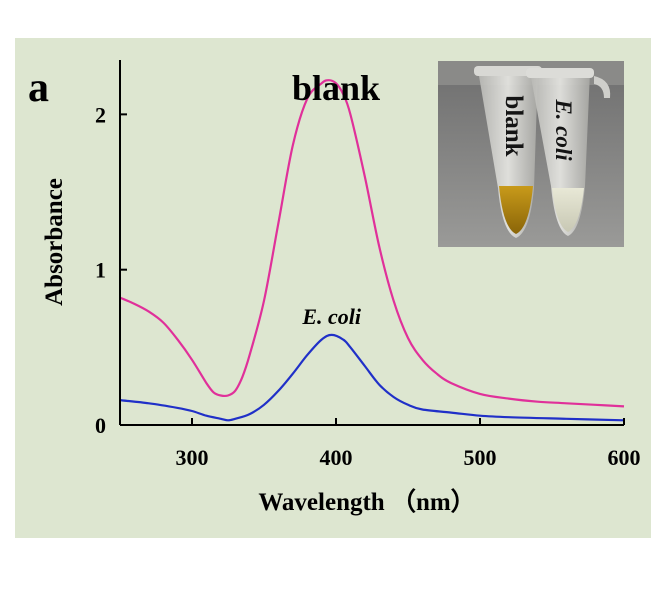 The height and width of the screenshot is (595, 666). I want to click on y-tick-label: 0, so click(100, 425).